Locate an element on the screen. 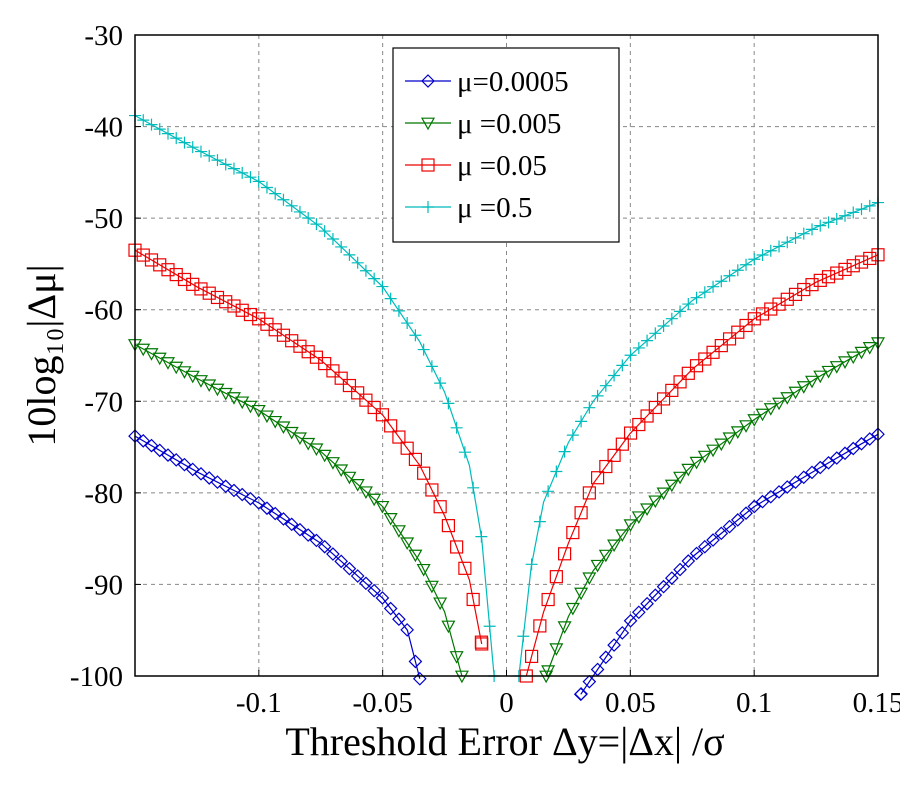 The width and height of the screenshot is (900, 800). y-tick-label: -50 is located at coordinates (103, 219).